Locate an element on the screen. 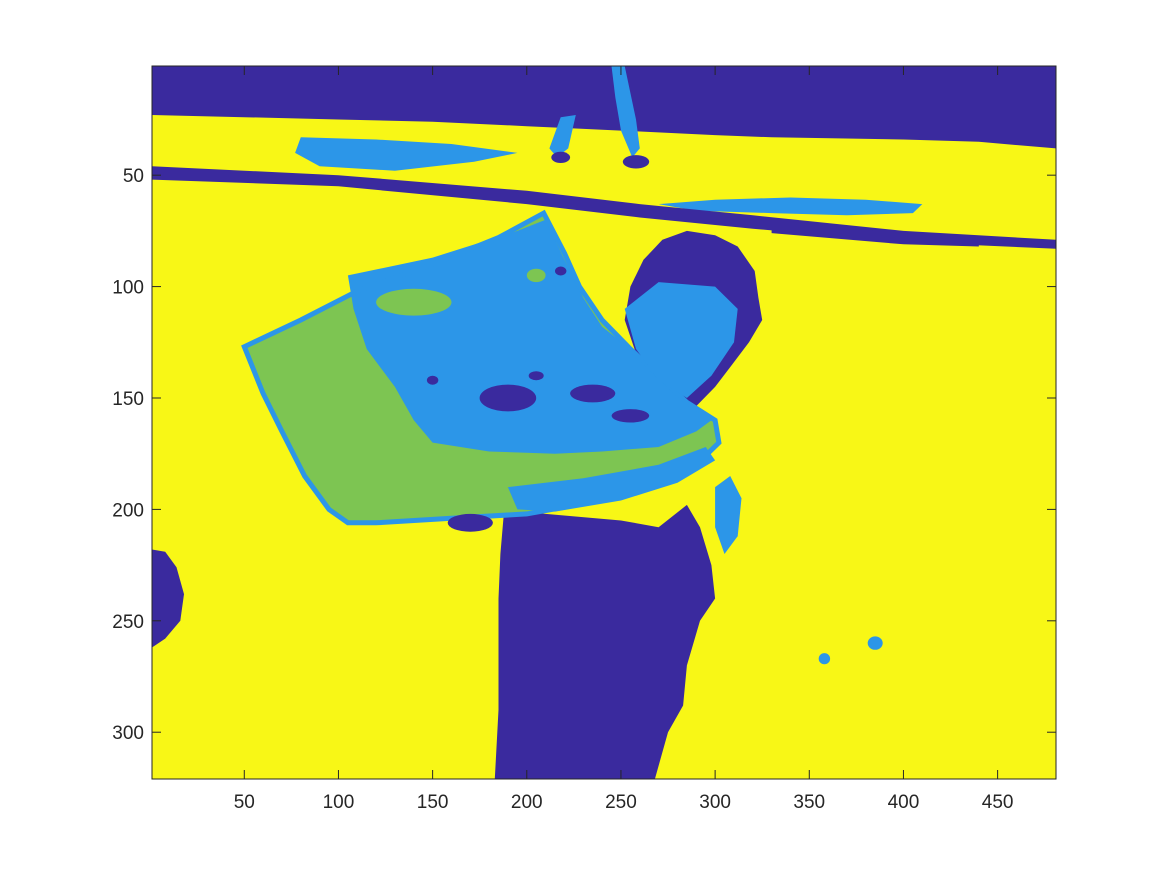  sheet-flap-region is located at coordinates (681, 340).